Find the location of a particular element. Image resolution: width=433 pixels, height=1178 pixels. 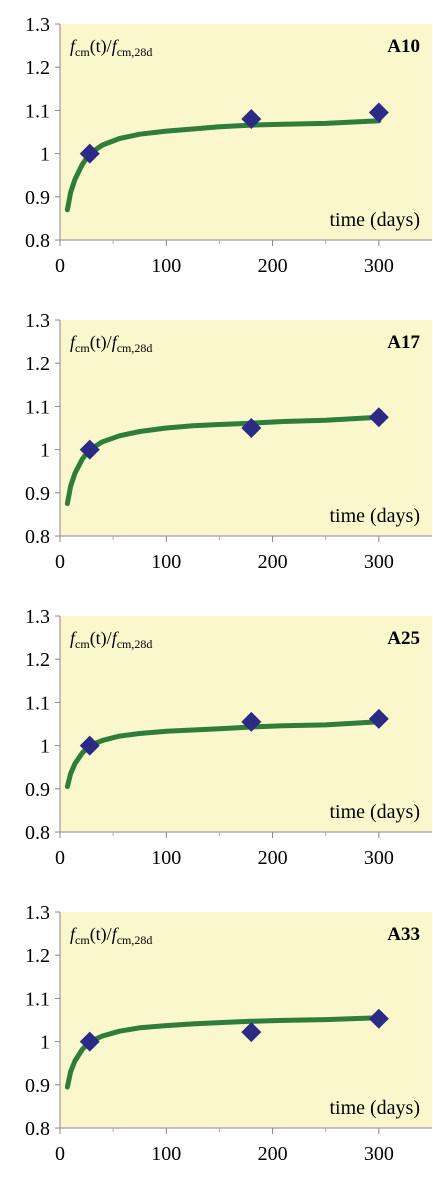

chart-title: A17 is located at coordinates (403, 342).